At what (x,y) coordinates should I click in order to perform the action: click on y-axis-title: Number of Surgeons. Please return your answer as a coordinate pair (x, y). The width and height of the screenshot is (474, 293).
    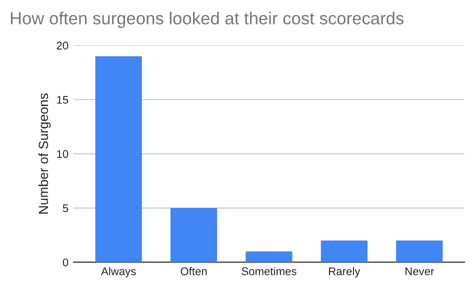
    Looking at the image, I should click on (44, 153).